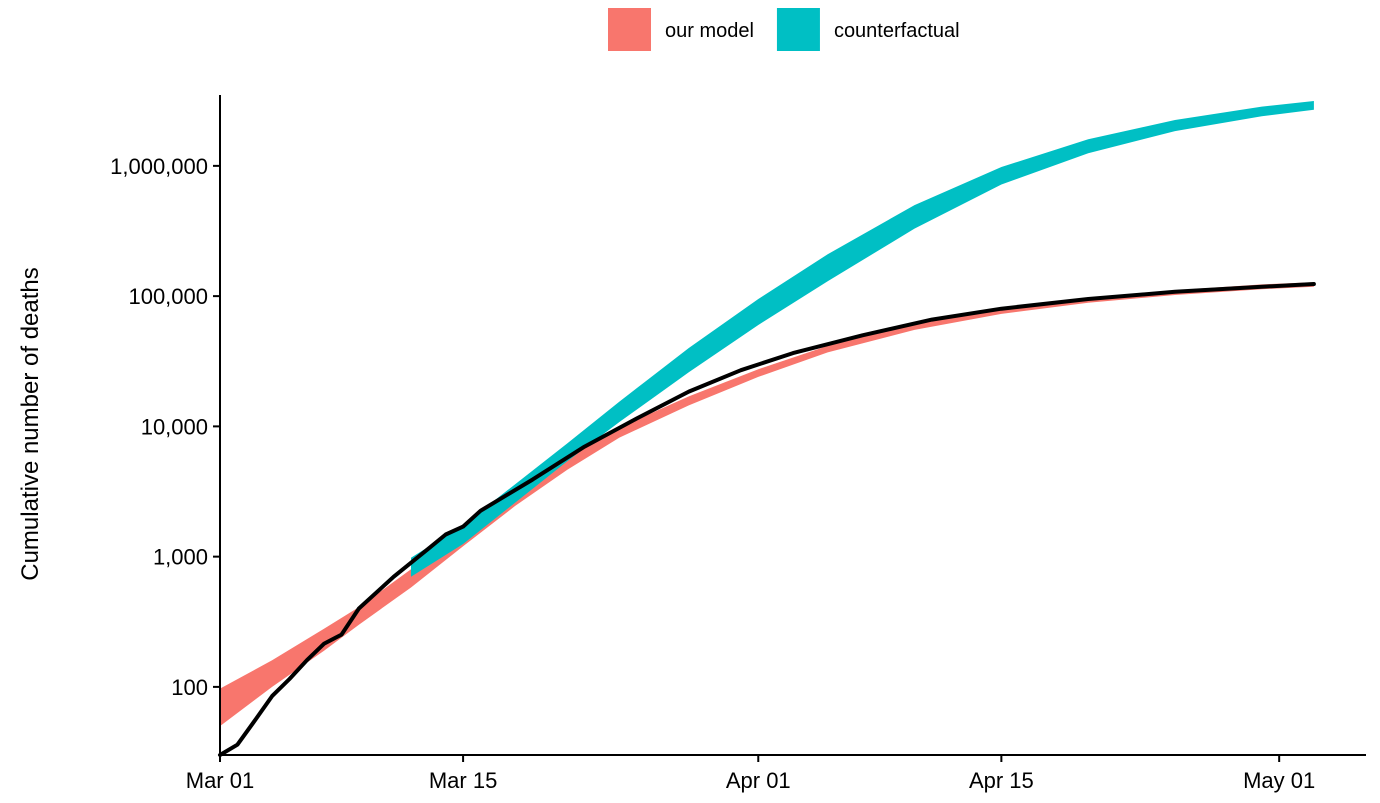 Image resolution: width=1380 pixels, height=803 pixels. Describe the element at coordinates (189, 687) in the screenshot. I see `y-tick-label: 100` at that location.